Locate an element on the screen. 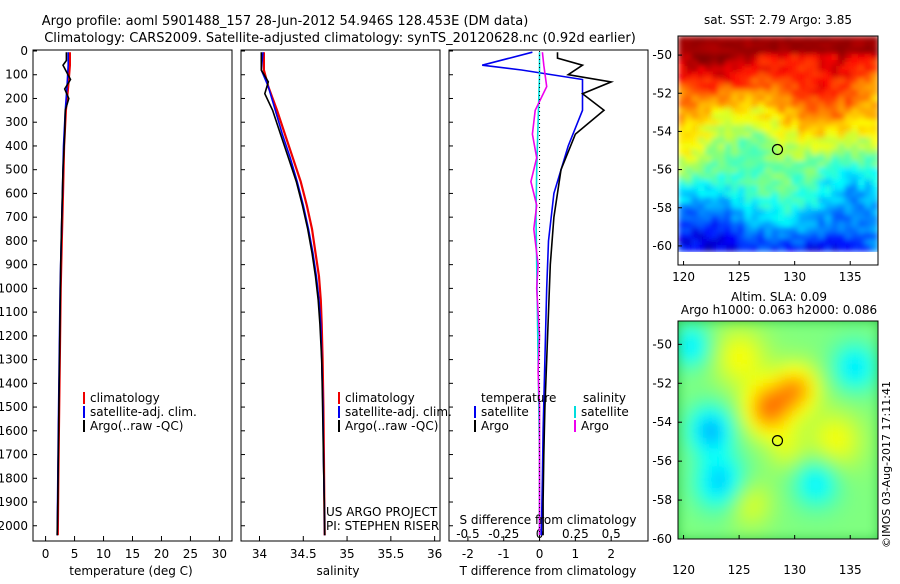  depth-tick-label: 1600 is located at coordinates (14, 431).